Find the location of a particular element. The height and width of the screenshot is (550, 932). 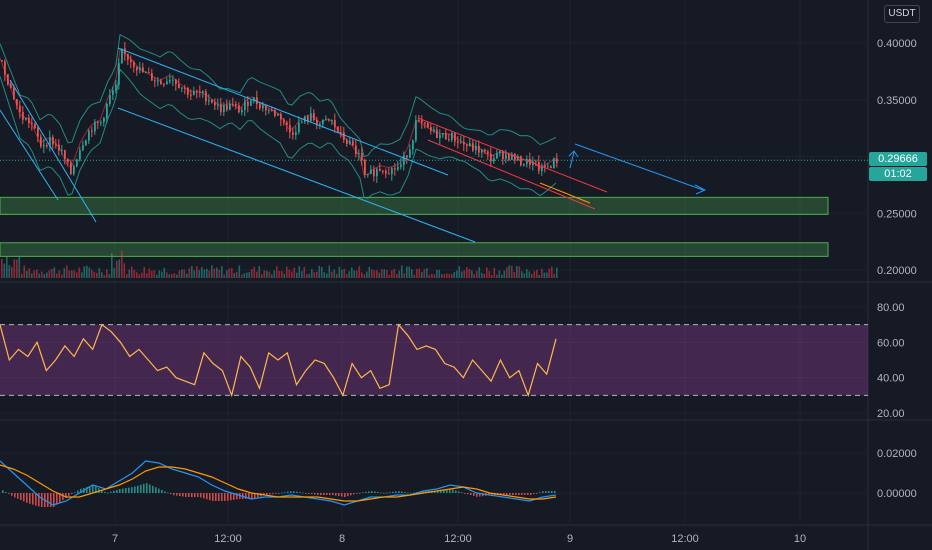

rsi-axis-label: 60.00 is located at coordinates (891, 343).